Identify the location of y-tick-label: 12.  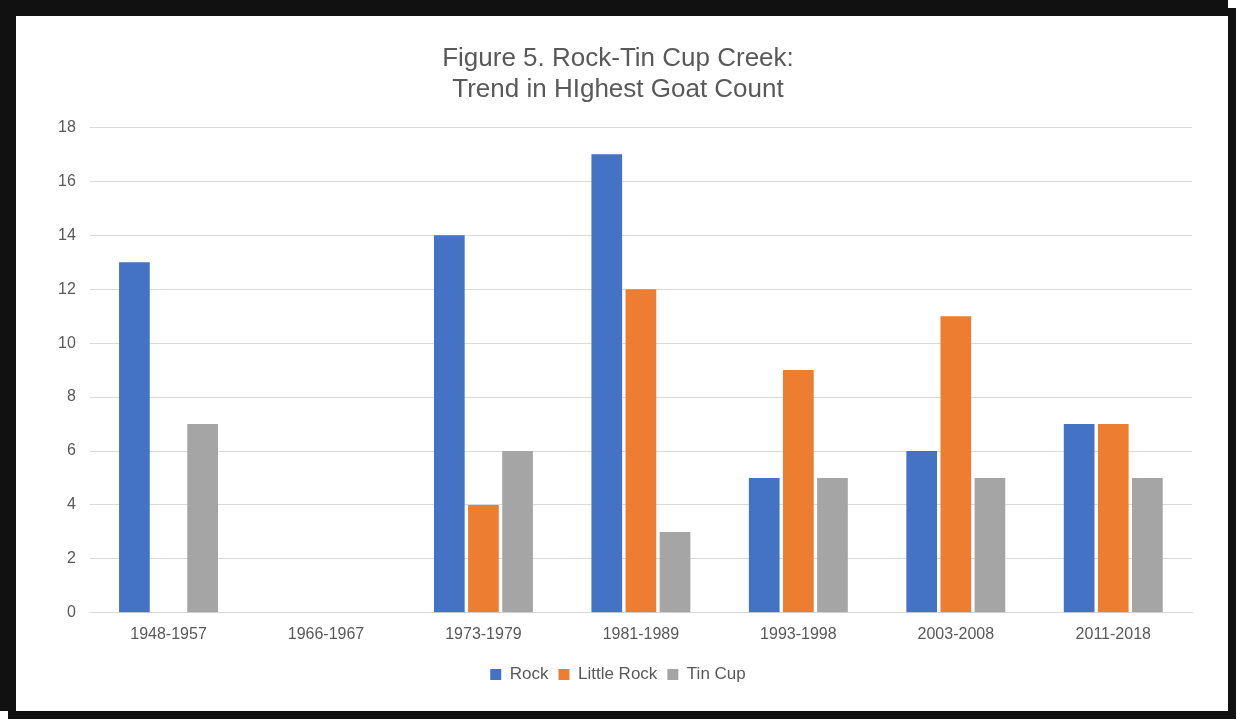
(67, 288).